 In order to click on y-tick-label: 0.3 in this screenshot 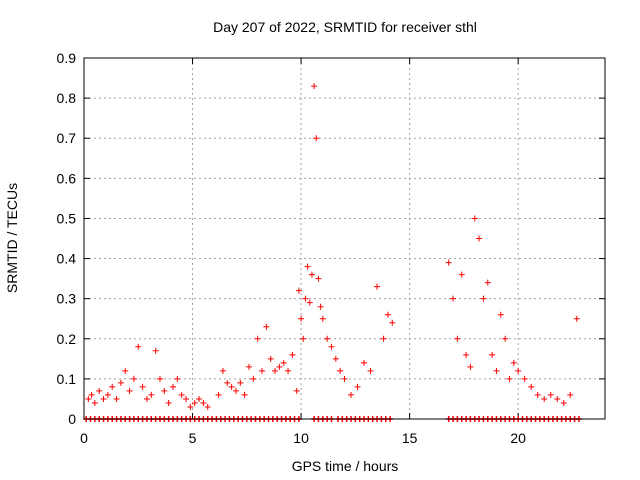, I will do `click(67, 299)`.